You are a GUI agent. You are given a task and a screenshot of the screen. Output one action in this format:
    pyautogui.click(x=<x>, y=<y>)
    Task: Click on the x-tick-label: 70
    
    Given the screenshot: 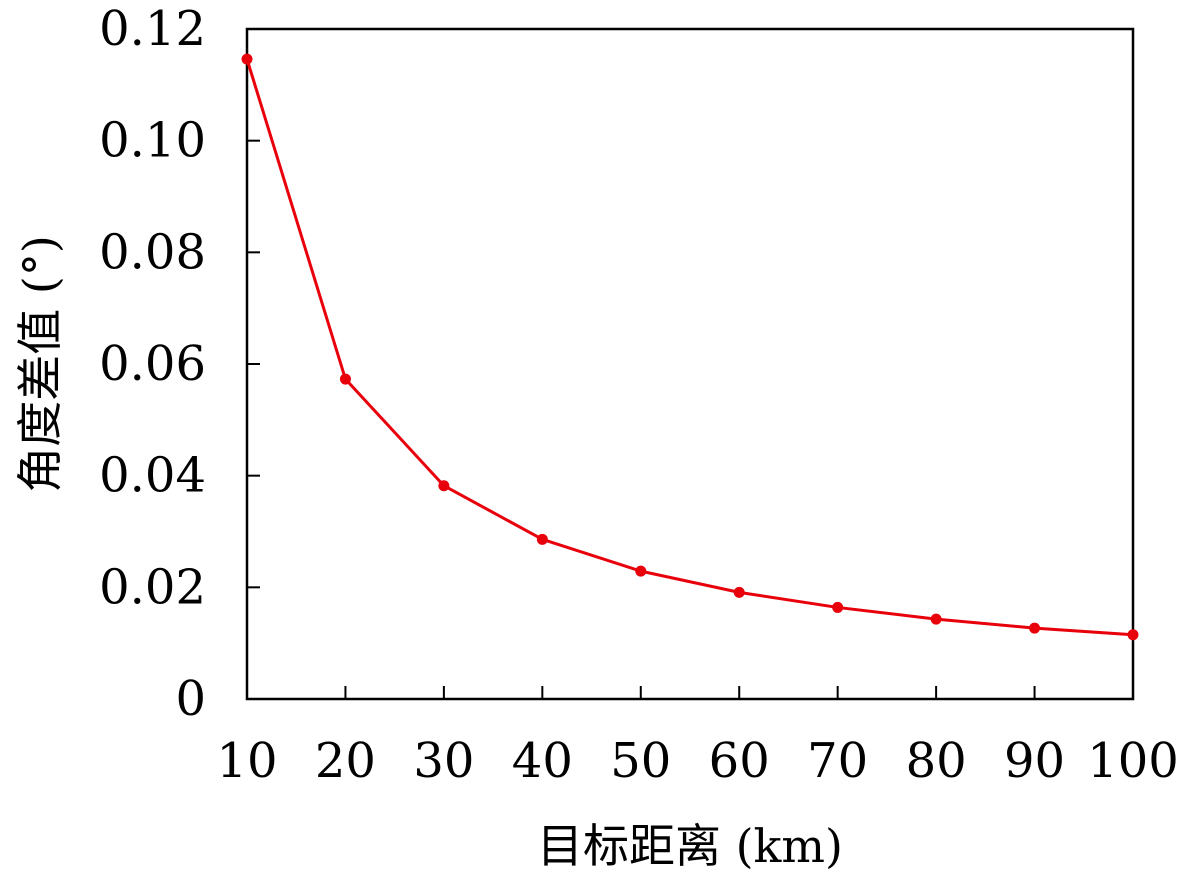 What is the action you would take?
    pyautogui.click(x=837, y=761)
    